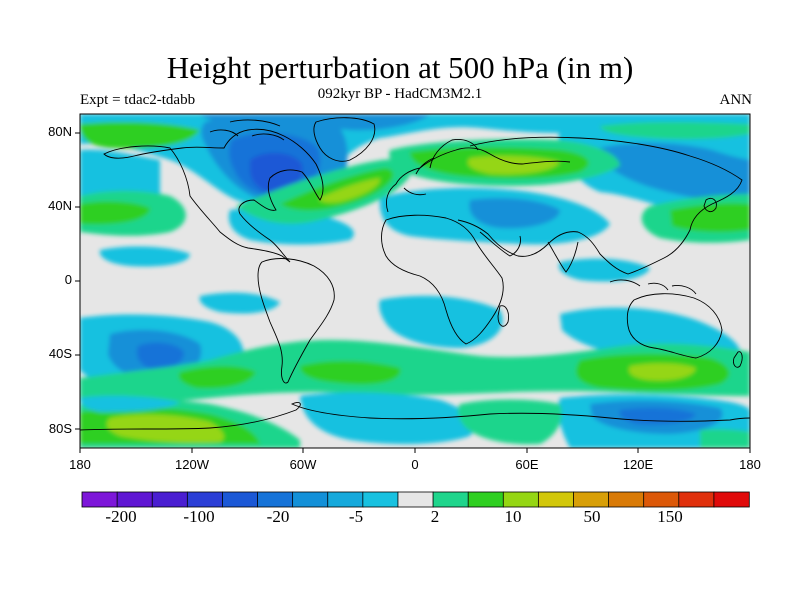 This screenshot has width=800, height=600. Describe the element at coordinates (400, 67) in the screenshot. I see `map-title: Height perturbation at 500 hPa (in m)` at that location.